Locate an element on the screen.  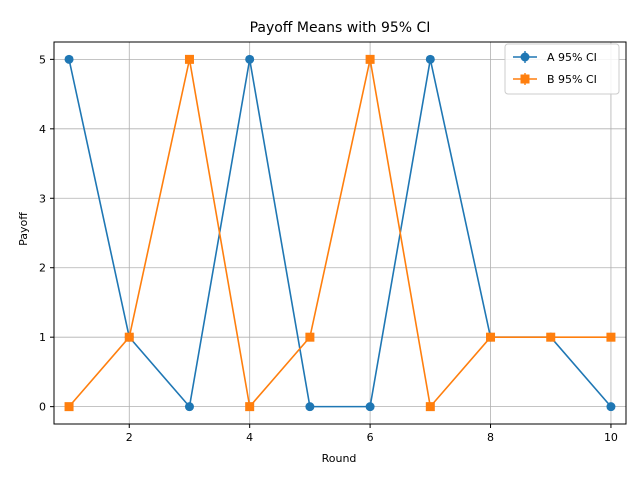
legend-label: A 95% CI is located at coordinates (572, 57).